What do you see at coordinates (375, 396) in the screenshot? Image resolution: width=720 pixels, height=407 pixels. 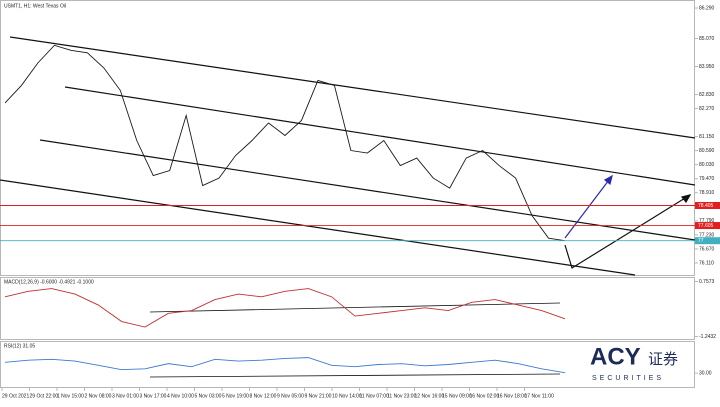 I see `x-tick-label: 11 Nov 07:00` at bounding box center [375, 396].